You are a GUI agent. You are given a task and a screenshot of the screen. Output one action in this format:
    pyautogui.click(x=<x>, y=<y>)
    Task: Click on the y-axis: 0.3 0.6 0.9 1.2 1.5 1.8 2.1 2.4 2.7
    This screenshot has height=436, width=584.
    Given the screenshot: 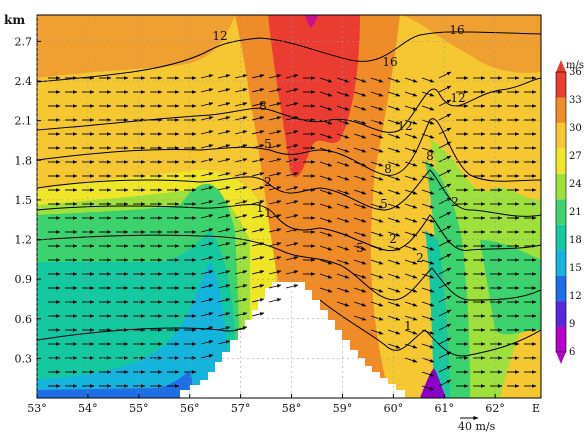 What is the action you would take?
    pyautogui.click(x=28, y=200)
    